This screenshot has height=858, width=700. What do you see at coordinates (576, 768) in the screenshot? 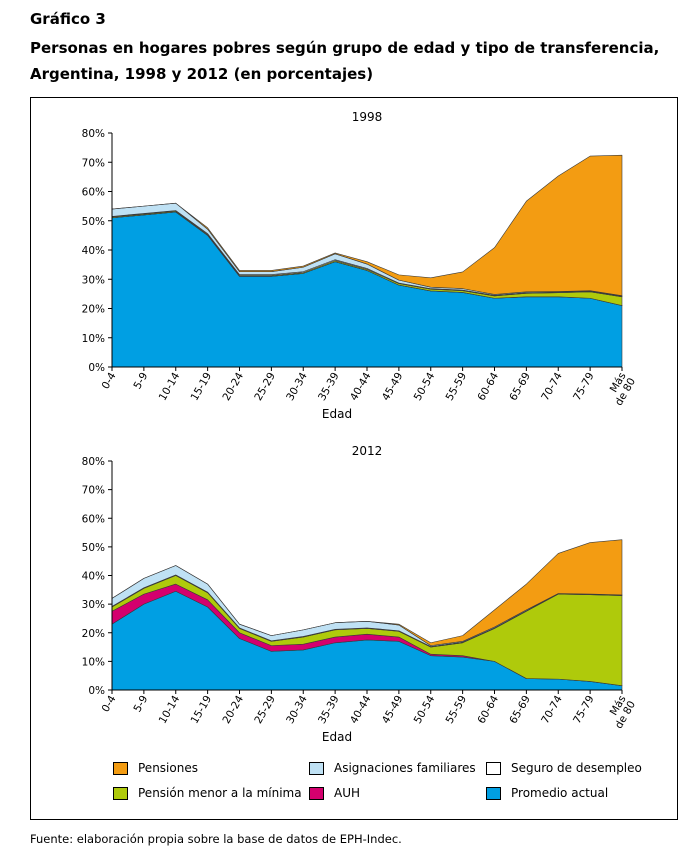
I see `legend-label-seguro: Seguro de desempleo` at bounding box center [576, 768].